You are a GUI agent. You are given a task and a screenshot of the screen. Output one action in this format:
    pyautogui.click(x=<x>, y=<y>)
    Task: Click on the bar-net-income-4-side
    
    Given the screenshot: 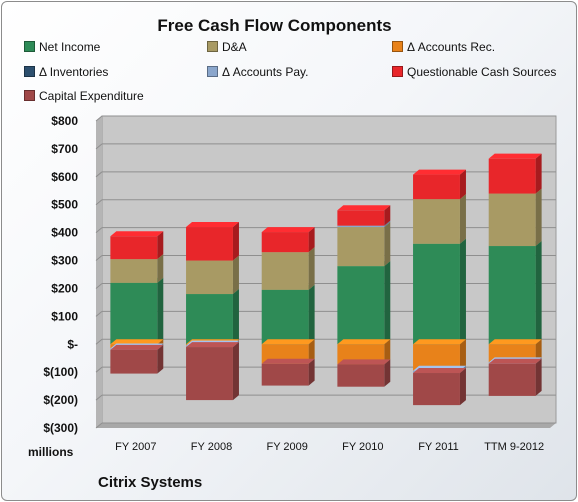 What is the action you would take?
    pyautogui.click(x=462, y=291)
    